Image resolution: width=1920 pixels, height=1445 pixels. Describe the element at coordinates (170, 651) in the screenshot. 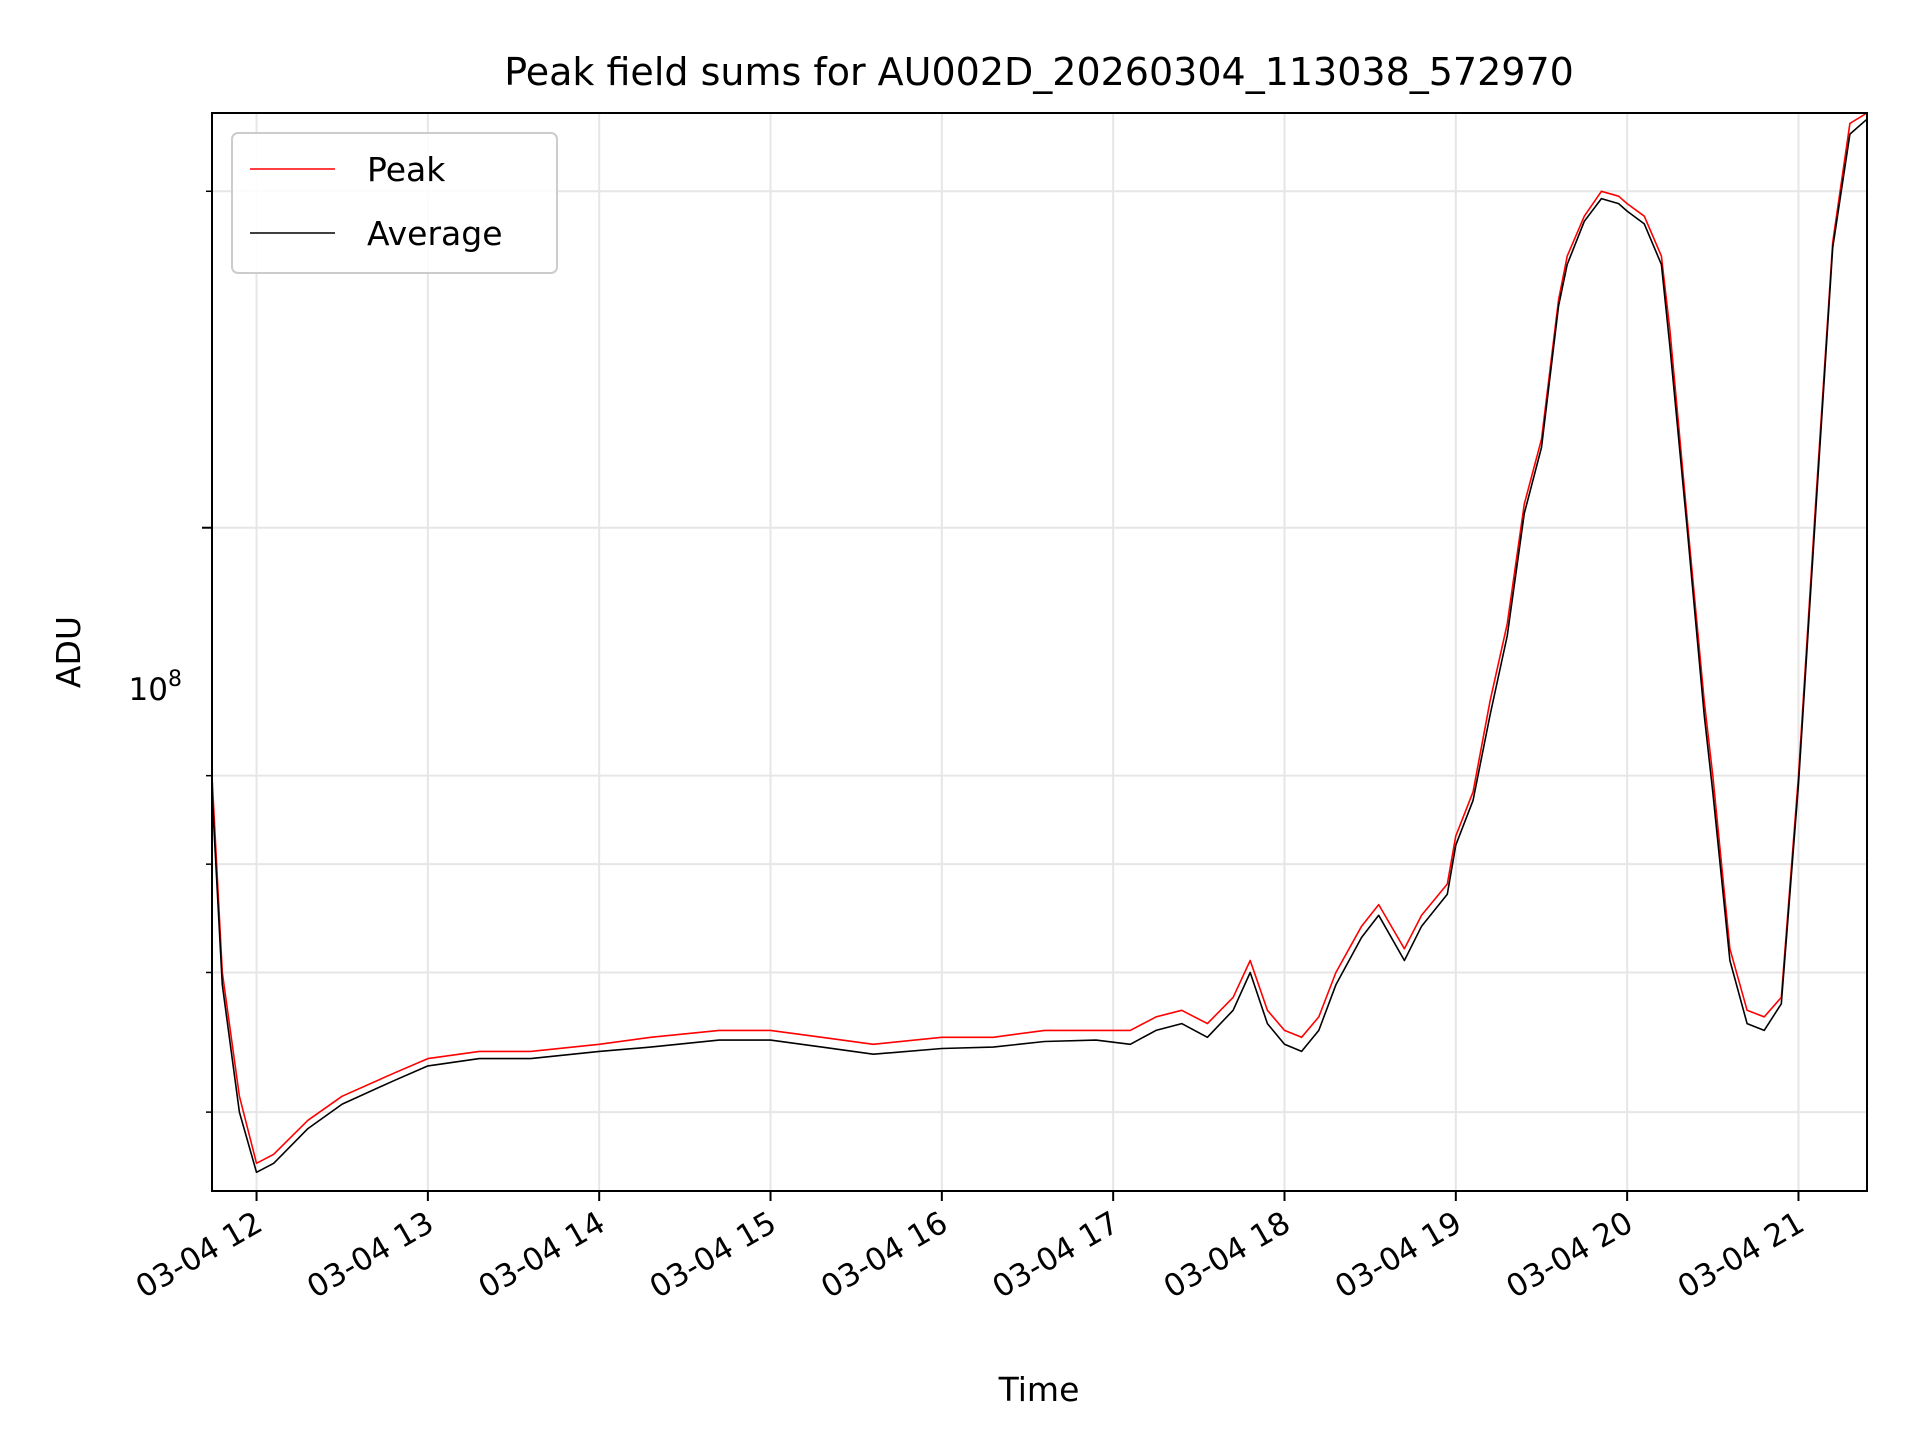

I see `y-axis: 108` at that location.